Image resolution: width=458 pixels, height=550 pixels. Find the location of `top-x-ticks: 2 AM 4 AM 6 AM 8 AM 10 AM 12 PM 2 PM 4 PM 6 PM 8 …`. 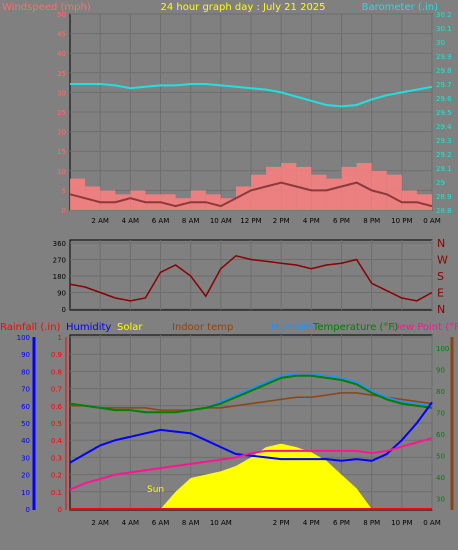

top-x-ticks: 2 AM 4 AM 6 AM 8 AM 10 AM 12 PM 2 PM 4 PM 6 PM 8 … is located at coordinates (265, 221).